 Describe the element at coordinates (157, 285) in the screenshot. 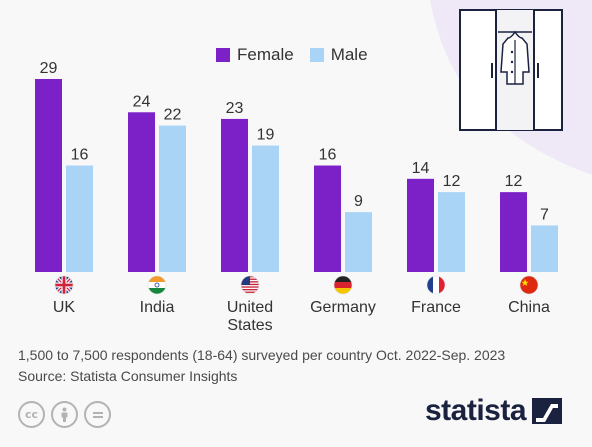

I see `india-flag-icon` at that location.